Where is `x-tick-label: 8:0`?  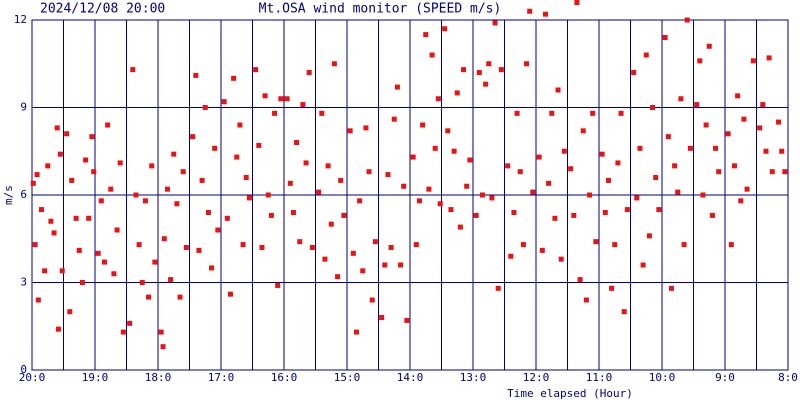 x-tick-label: 8:0 is located at coordinates (788, 377).